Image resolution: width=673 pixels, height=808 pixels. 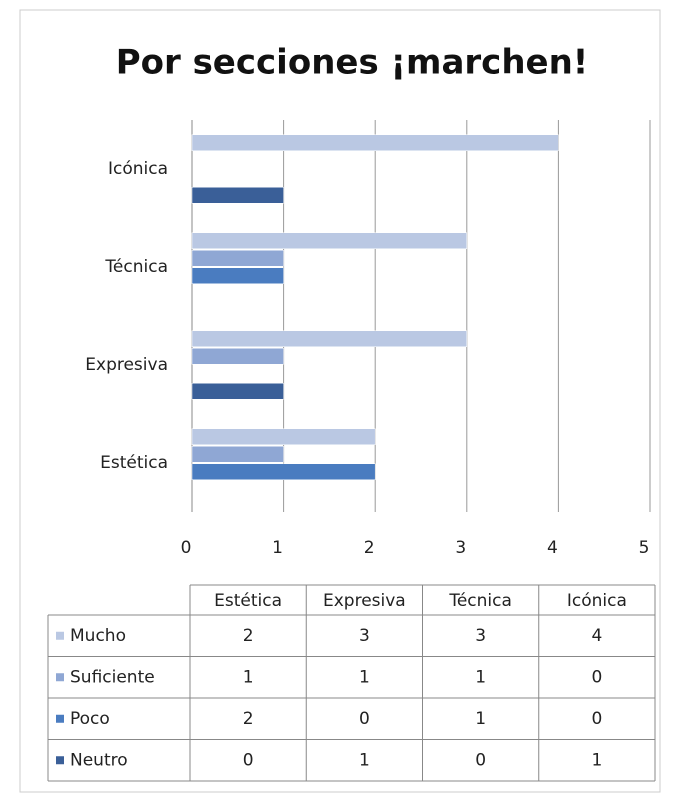 What do you see at coordinates (136, 267) in the screenshot?
I see `y-tick-label: Técnica` at bounding box center [136, 267].